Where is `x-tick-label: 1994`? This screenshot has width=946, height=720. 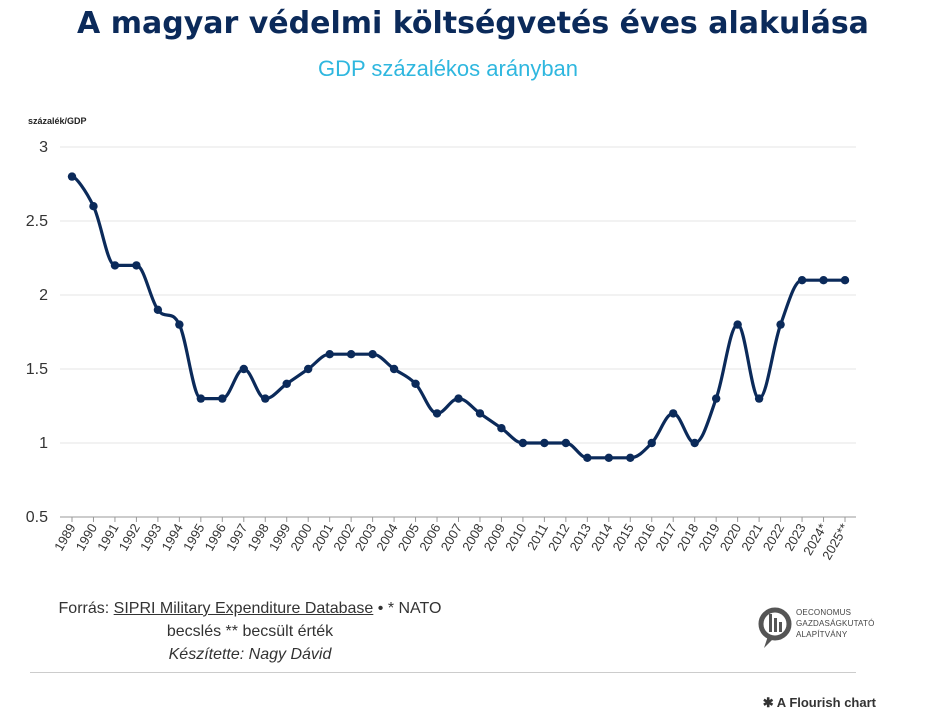
x-tick-label: 1994 is located at coordinates (172, 537).